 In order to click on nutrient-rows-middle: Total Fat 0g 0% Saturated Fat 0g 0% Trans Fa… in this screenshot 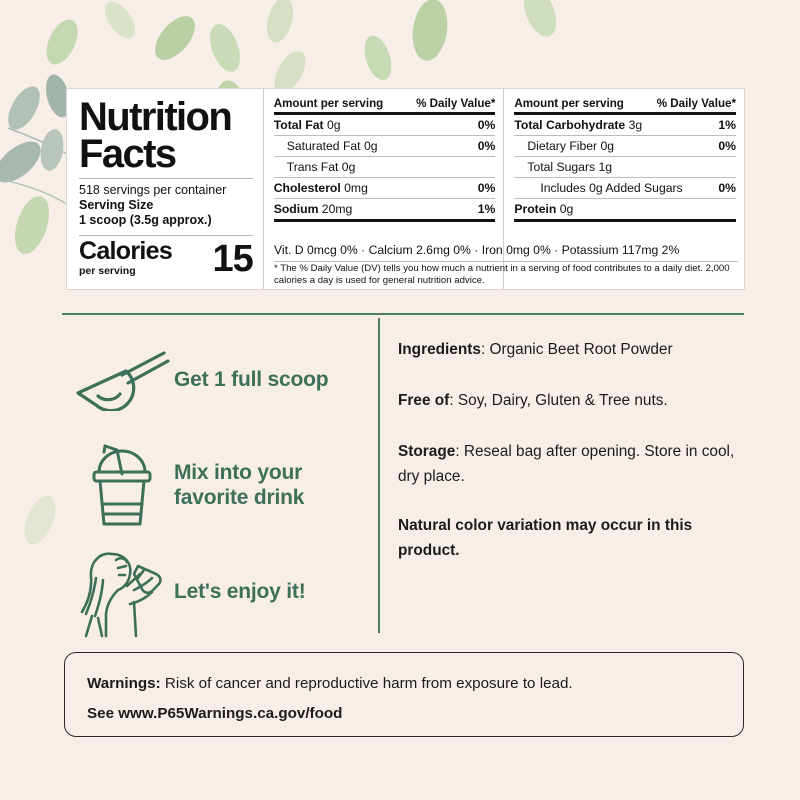, I will do `click(384, 167)`.